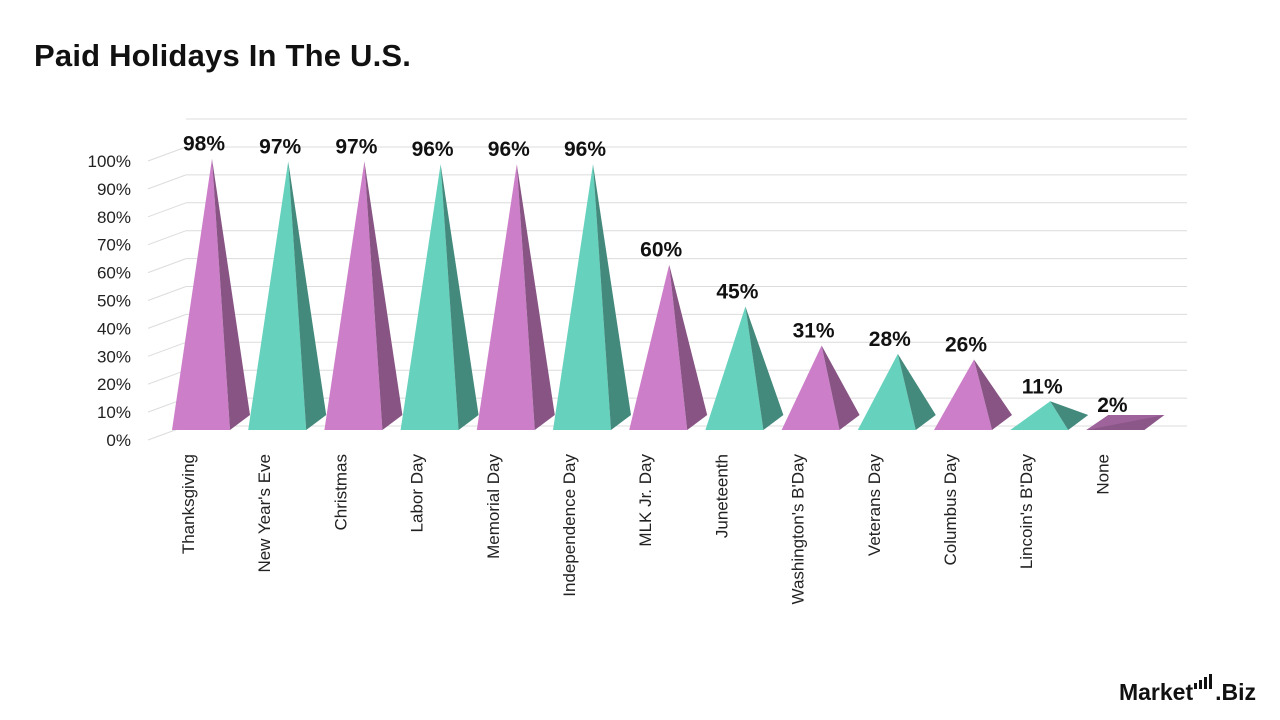 The image size is (1280, 720). Describe the element at coordinates (188, 504) in the screenshot. I see `x-tick-label: Thanksgiving` at that location.